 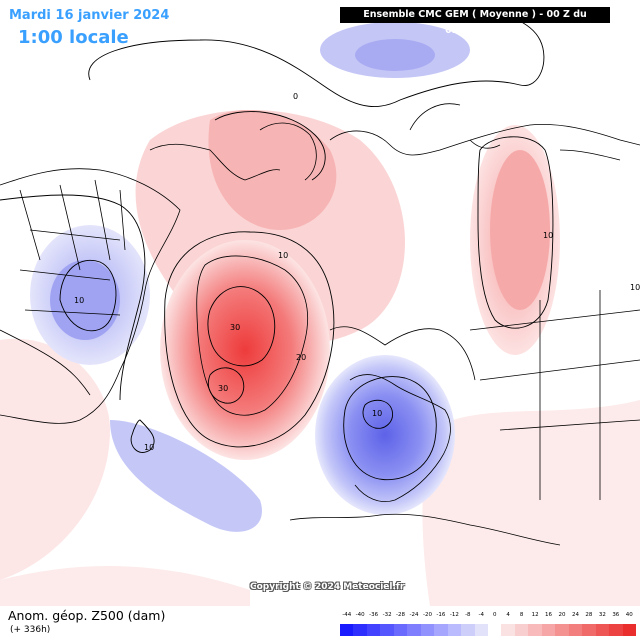 I want to click on legend-tick-label: 20, so click(x=562, y=615).